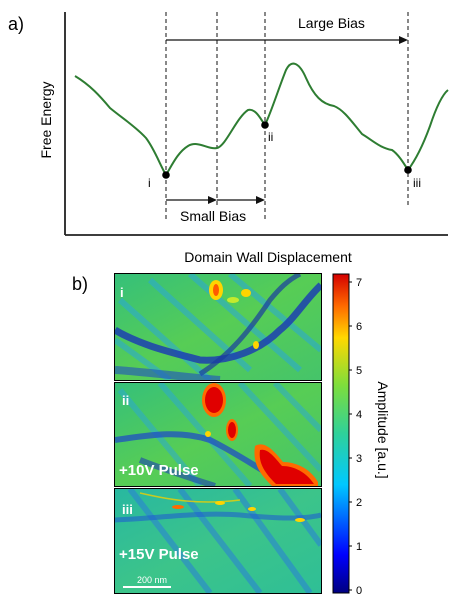 The image size is (452, 597). Describe the element at coordinates (359, 283) in the screenshot. I see `colorbar-tick-label: 7` at that location.